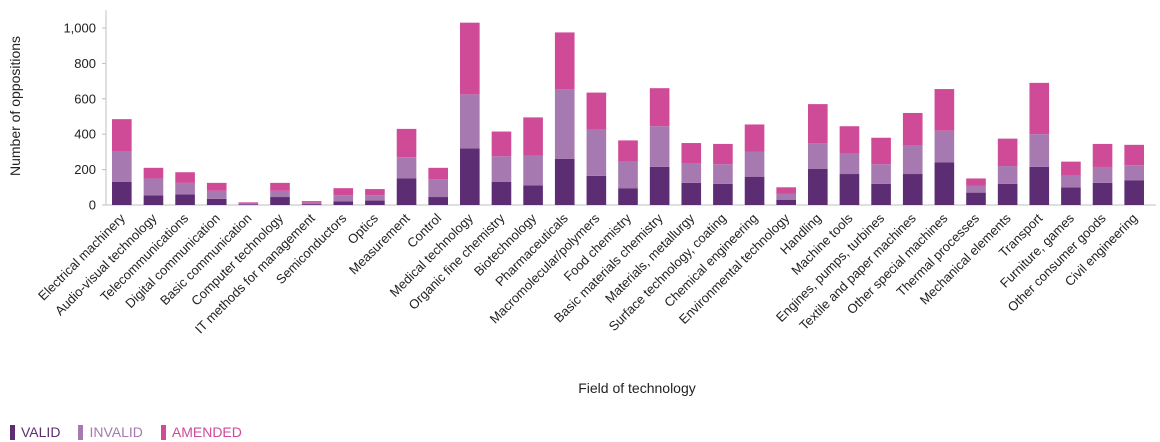 The image size is (1160, 442). Describe the element at coordinates (85, 98) in the screenshot. I see `y-tick-label: 600` at that location.